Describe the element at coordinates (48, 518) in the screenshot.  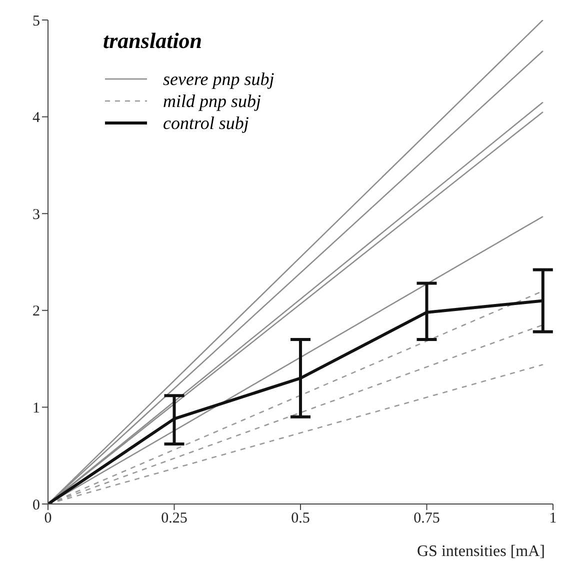
I see `x-tick-label: 0` at that location.